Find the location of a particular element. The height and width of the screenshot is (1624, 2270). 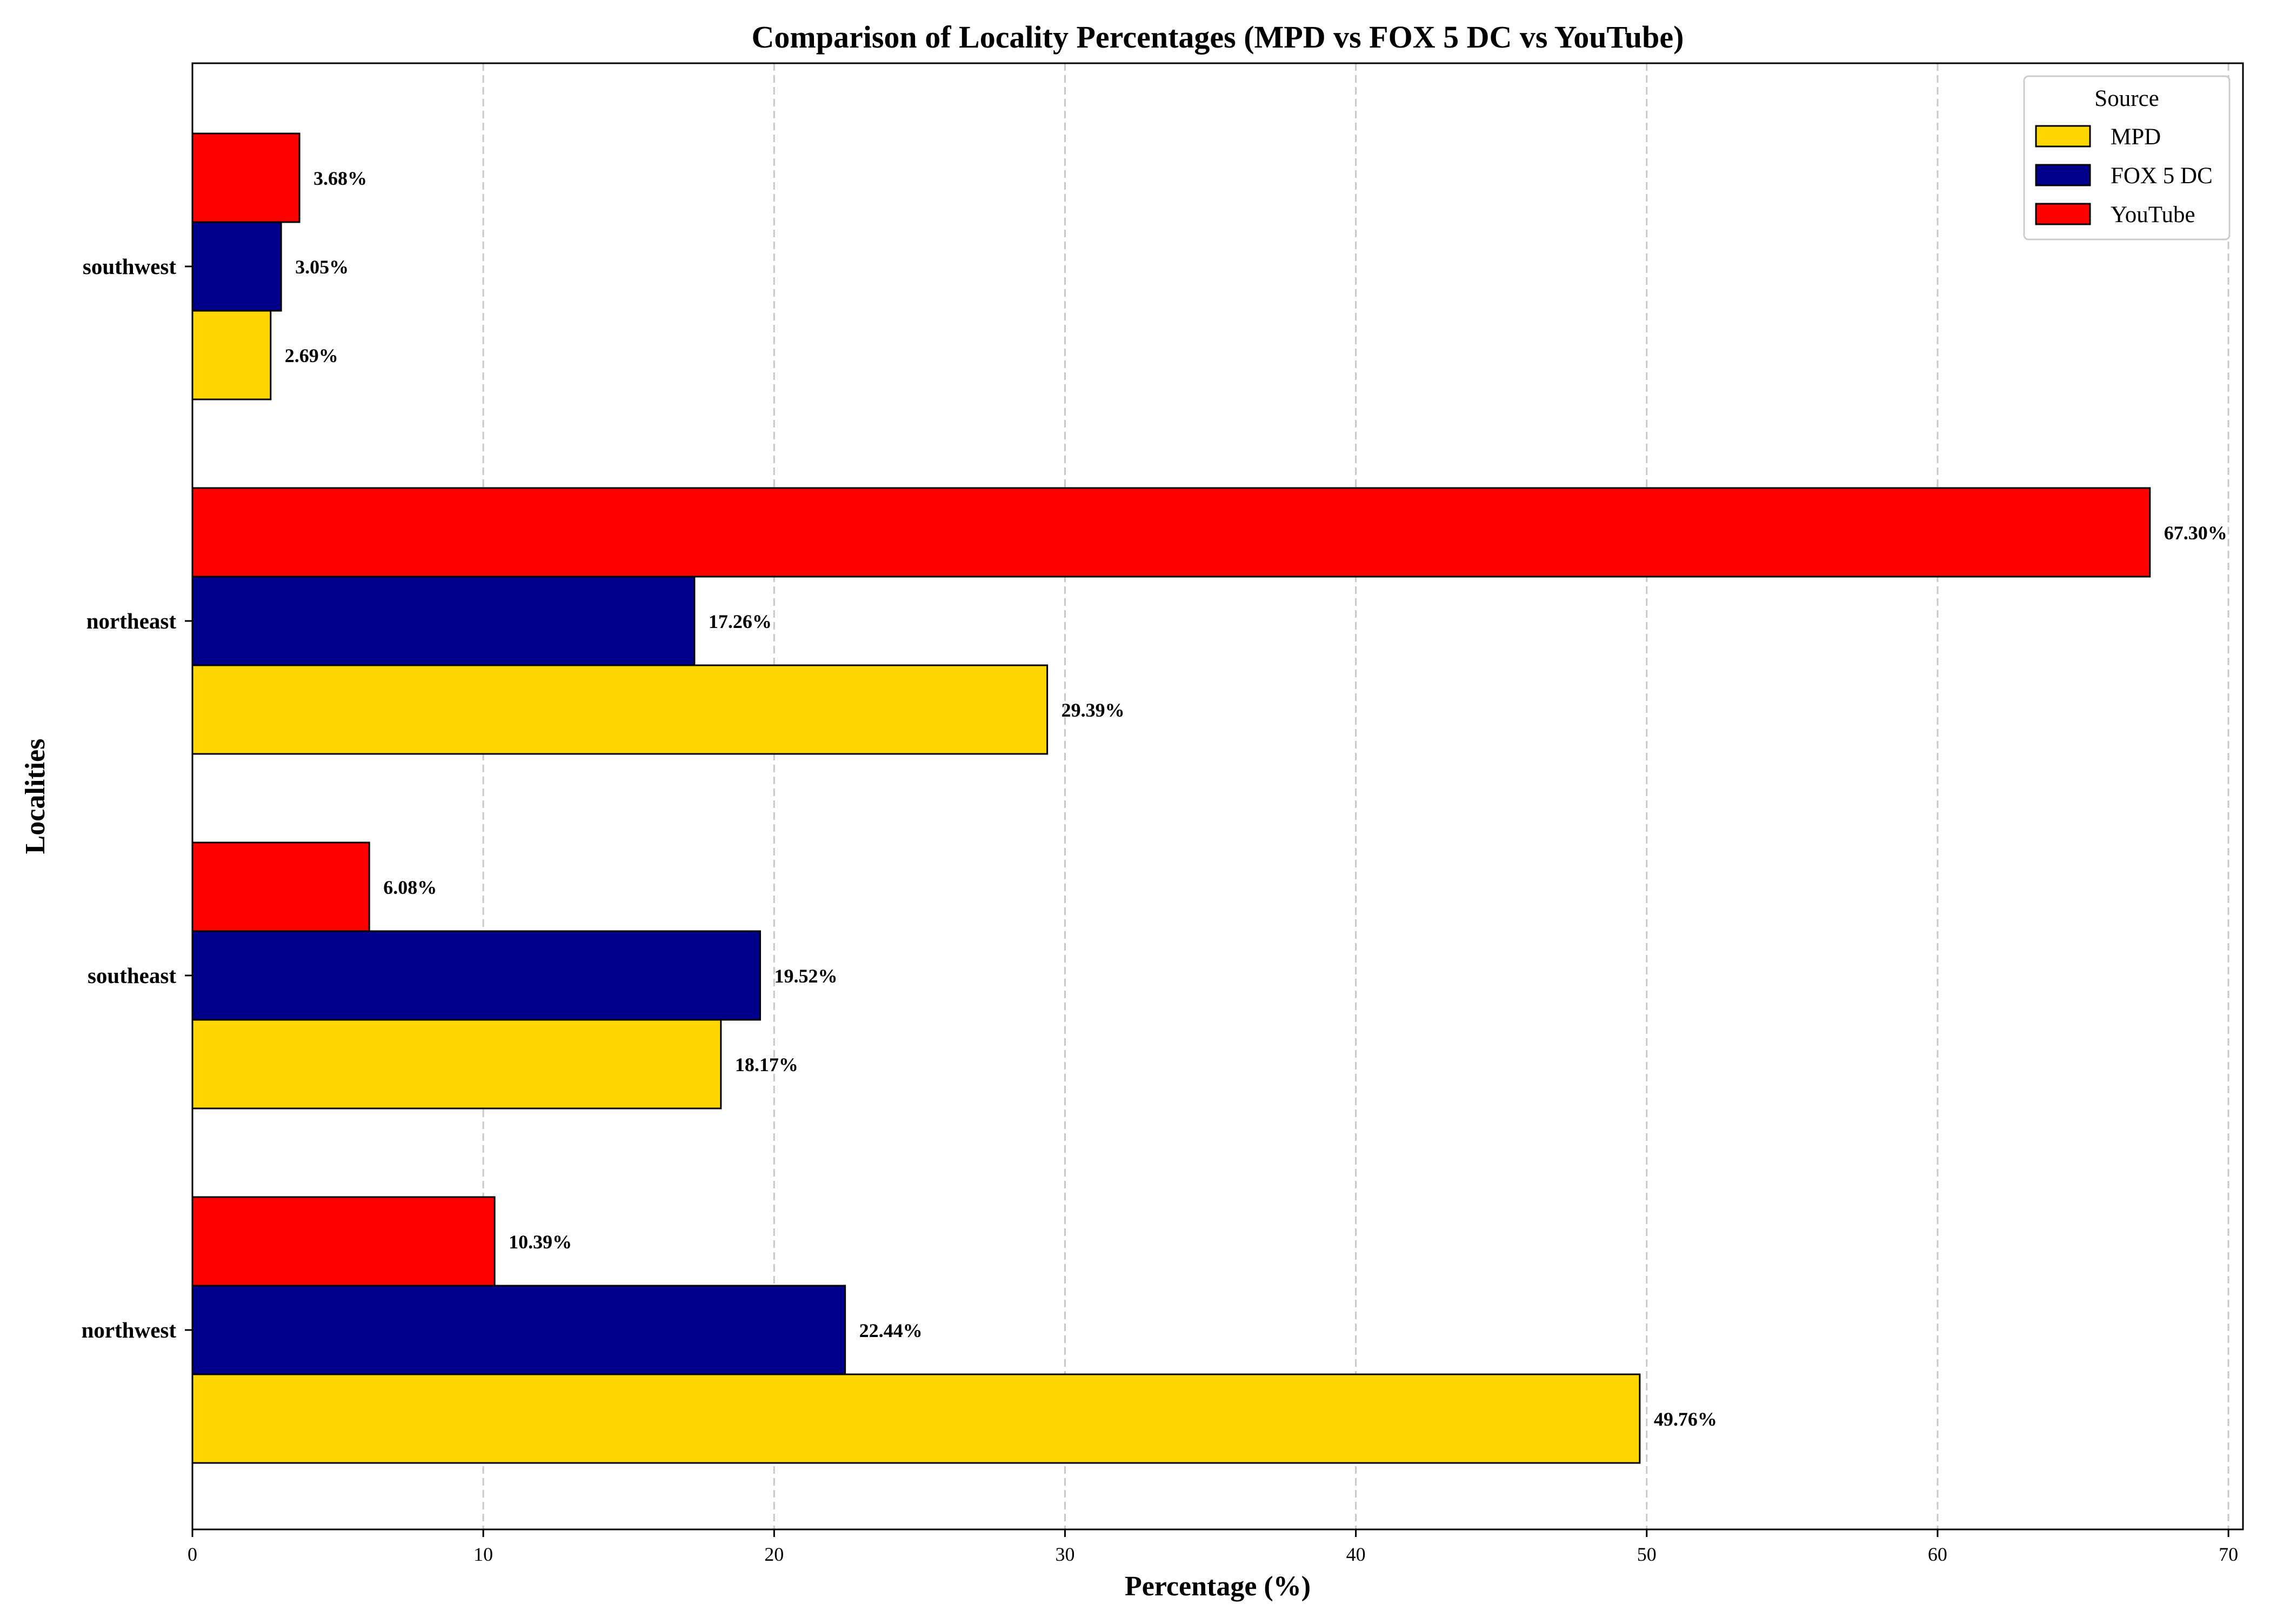

bar-value-label: 2.69% is located at coordinates (311, 356).